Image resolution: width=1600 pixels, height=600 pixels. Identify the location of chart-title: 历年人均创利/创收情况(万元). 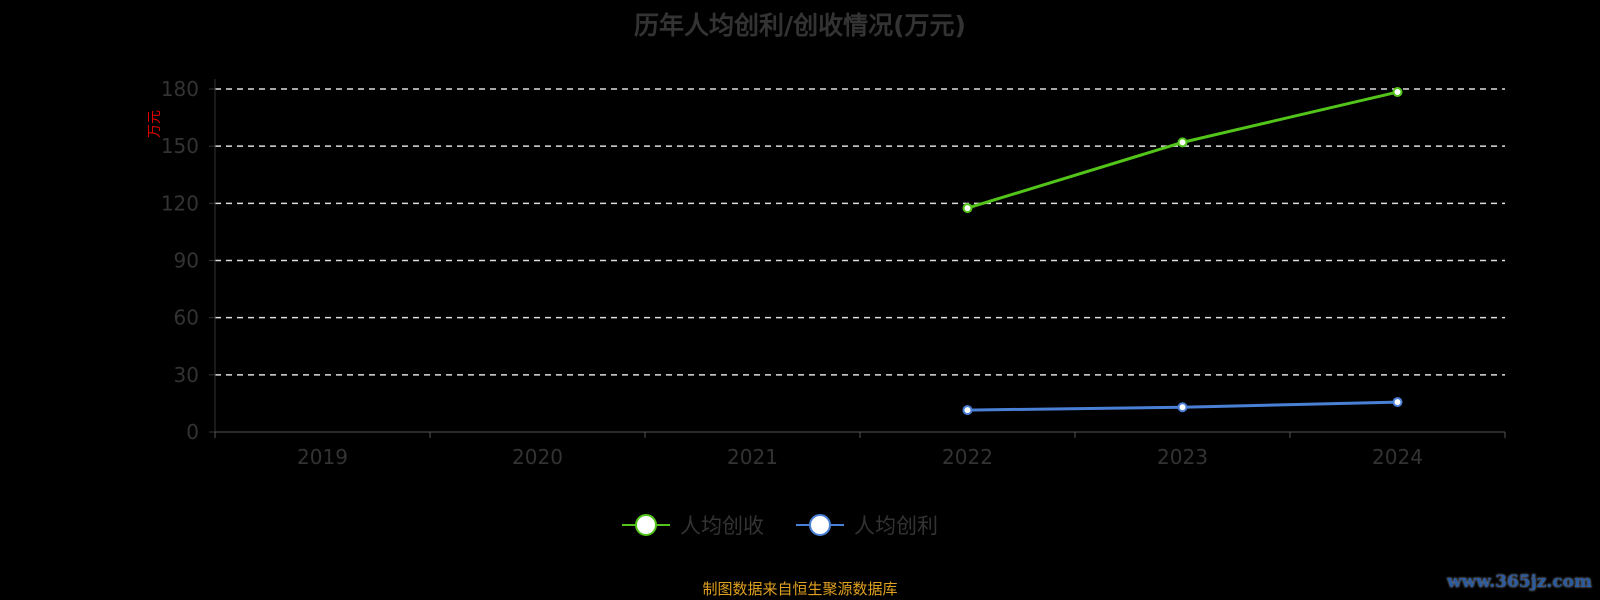
(800, 25).